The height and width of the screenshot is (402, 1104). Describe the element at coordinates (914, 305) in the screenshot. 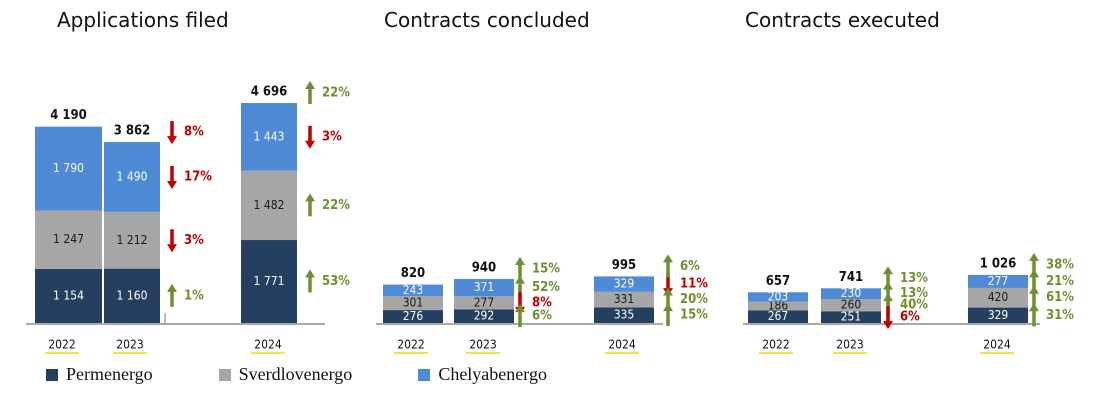

I see `change-label-sverdlovenergo-2023: 40%` at that location.